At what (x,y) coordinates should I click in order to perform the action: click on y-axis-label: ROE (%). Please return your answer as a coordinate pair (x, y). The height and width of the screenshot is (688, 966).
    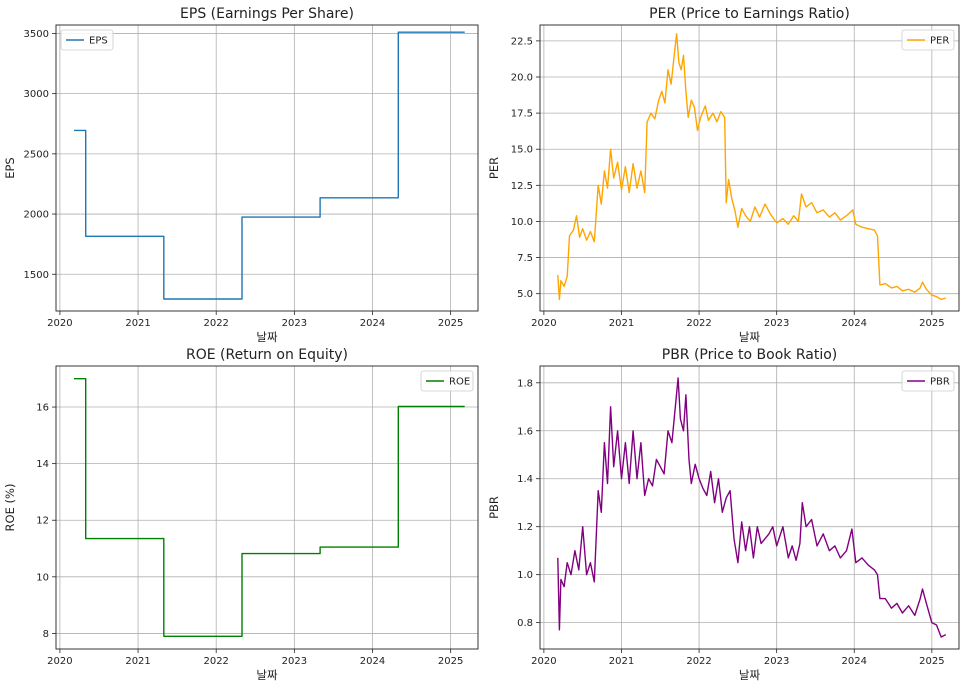
    Looking at the image, I should click on (10, 508).